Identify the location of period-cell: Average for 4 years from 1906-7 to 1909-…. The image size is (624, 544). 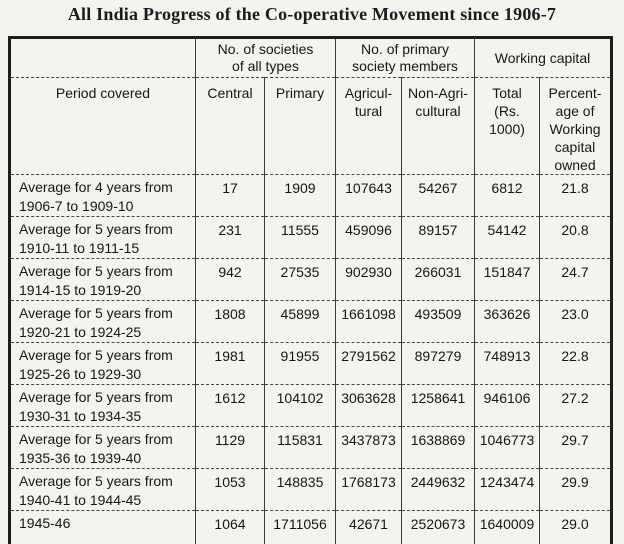
(102, 195).